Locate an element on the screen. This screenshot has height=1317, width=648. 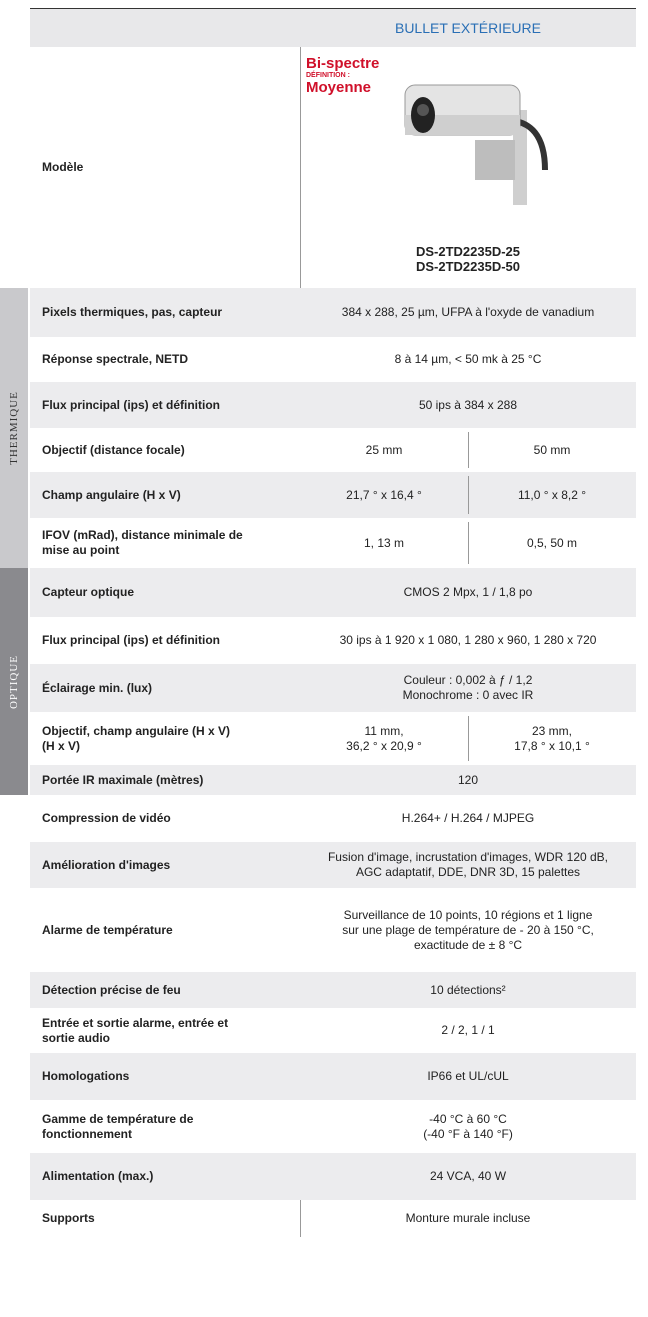
badge-line: DÉFINITION : is located at coordinates (328, 75).